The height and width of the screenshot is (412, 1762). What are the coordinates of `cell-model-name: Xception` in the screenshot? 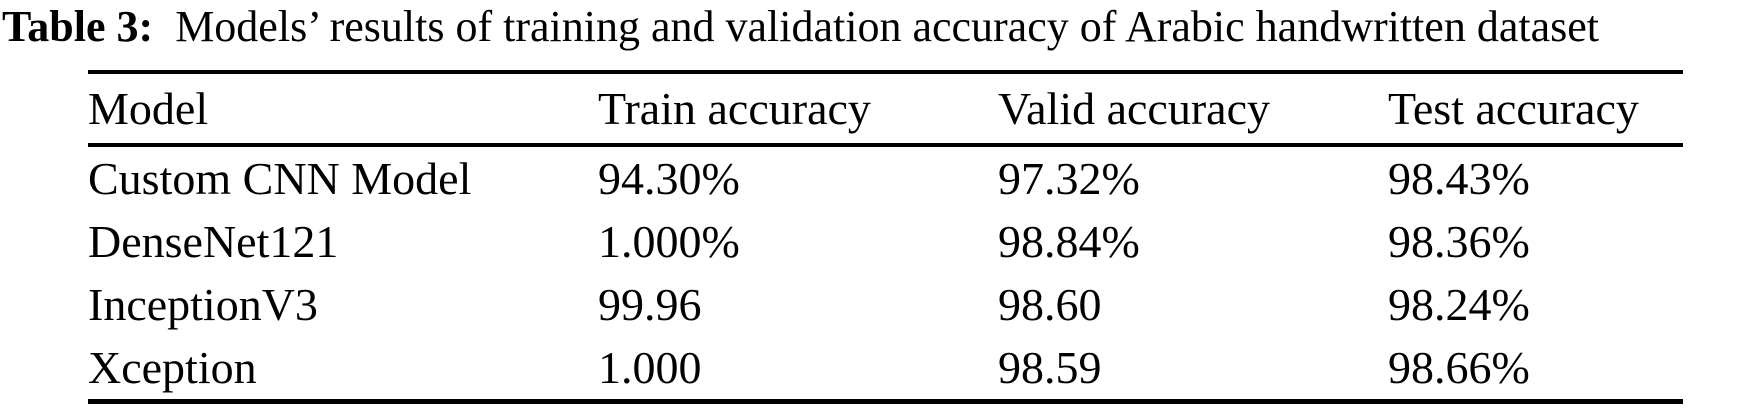 It's located at (172, 367).